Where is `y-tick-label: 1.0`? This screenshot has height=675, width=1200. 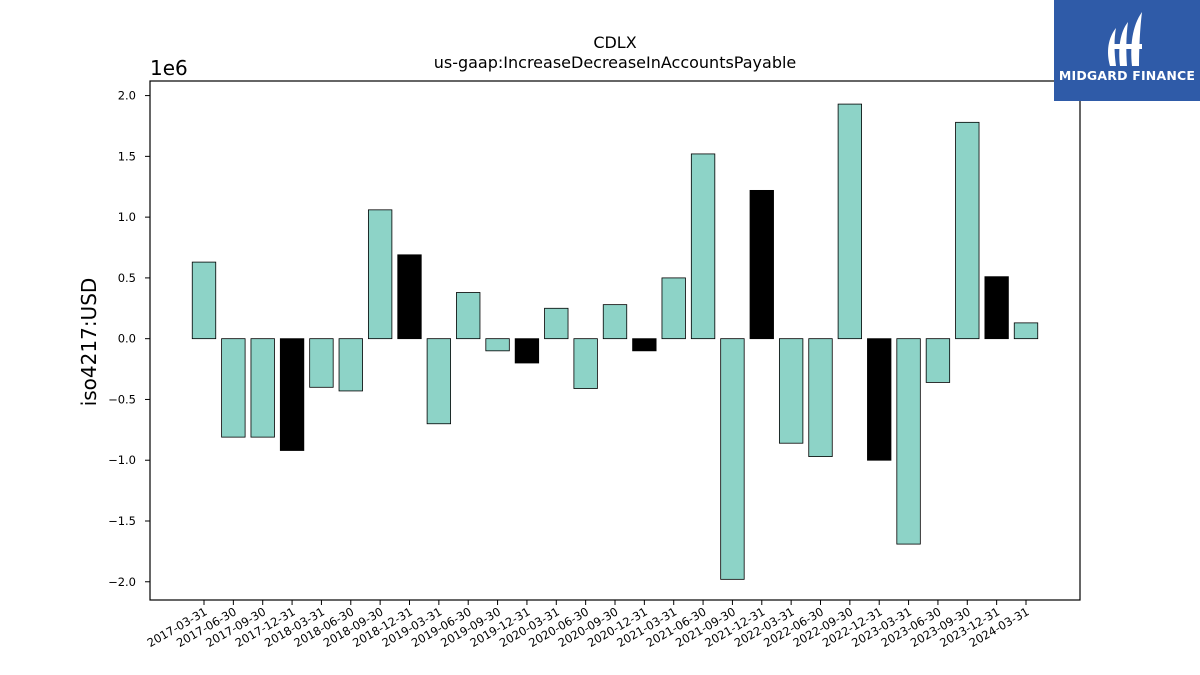
y-tick-label: 1.0 is located at coordinates (127, 217).